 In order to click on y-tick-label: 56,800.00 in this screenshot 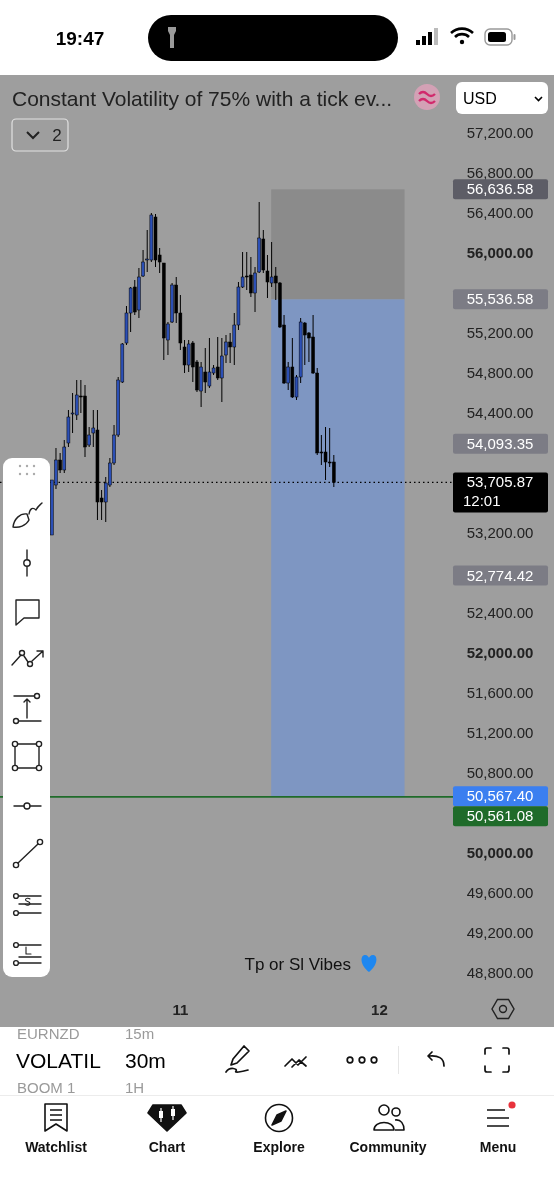, I will do `click(500, 172)`.